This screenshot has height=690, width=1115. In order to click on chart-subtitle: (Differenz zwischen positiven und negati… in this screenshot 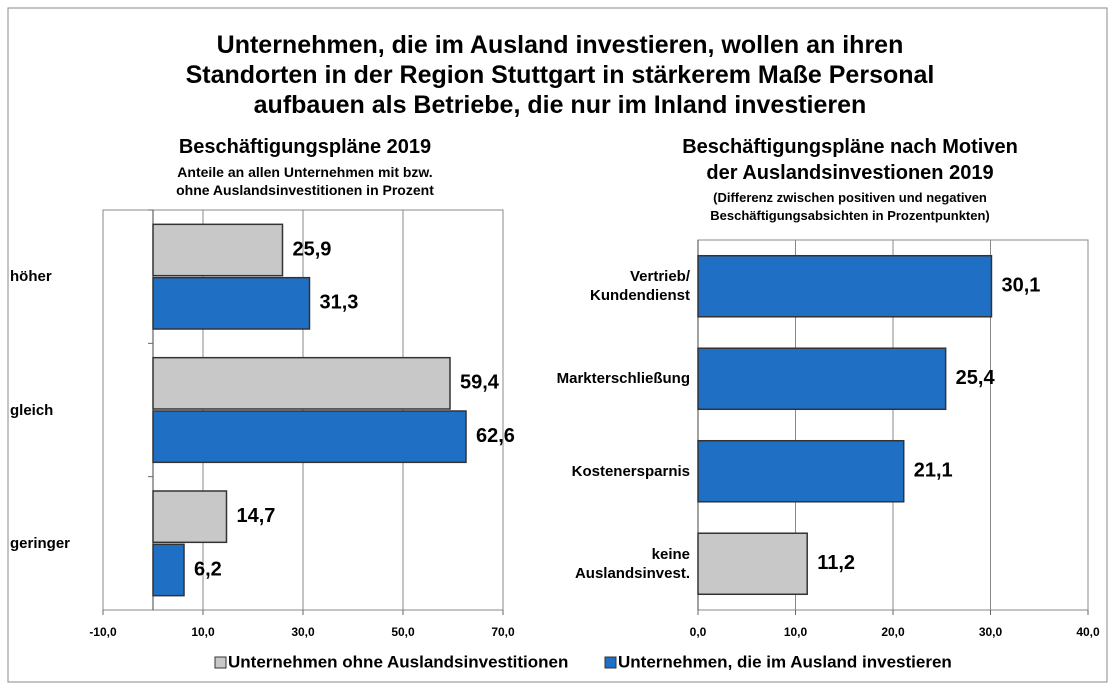, I will do `click(850, 206)`.